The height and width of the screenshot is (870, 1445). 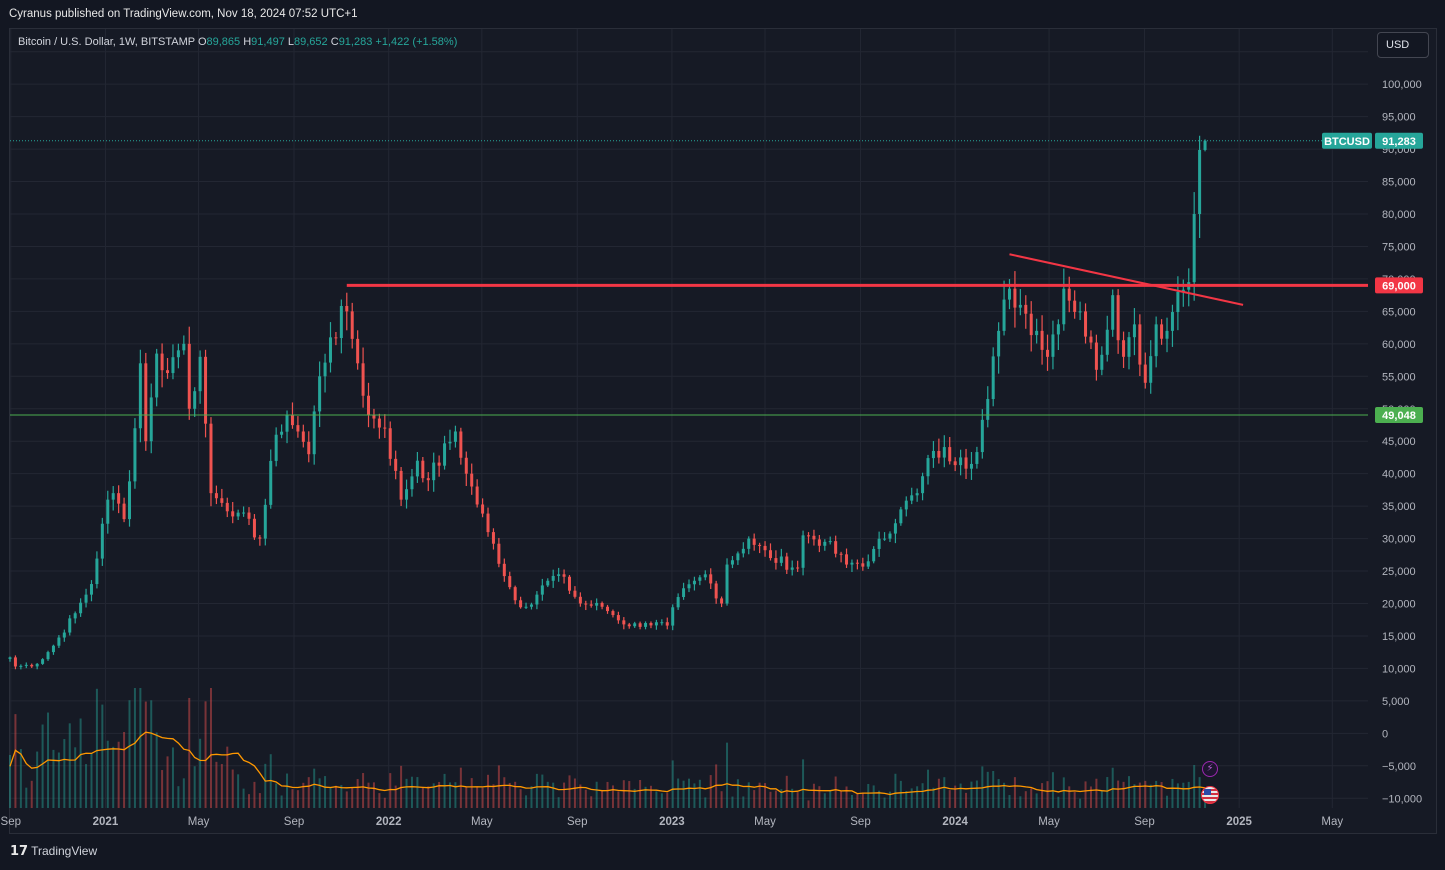 I want to click on last-price-badge-bg, so click(x=1399, y=140).